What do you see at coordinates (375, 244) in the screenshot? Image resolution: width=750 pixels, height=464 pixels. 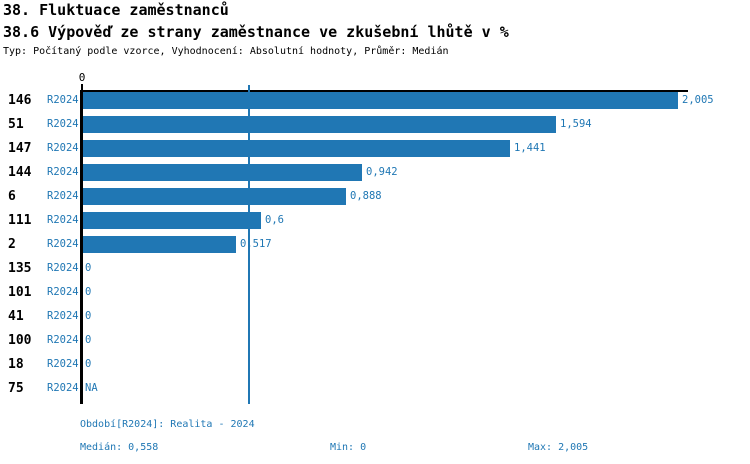 I see `chart-row: 2 R2024 0,517` at bounding box center [375, 244].